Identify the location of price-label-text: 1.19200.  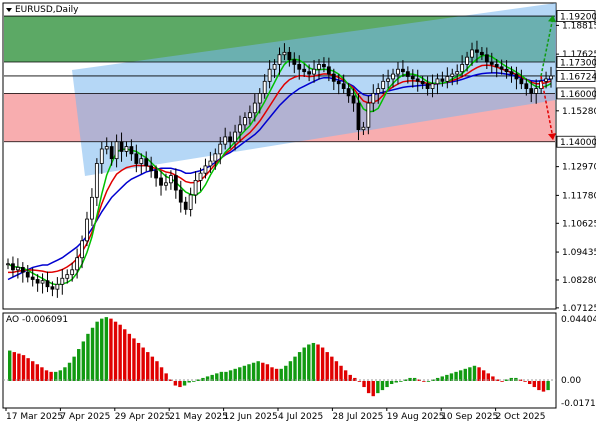
(578, 18).